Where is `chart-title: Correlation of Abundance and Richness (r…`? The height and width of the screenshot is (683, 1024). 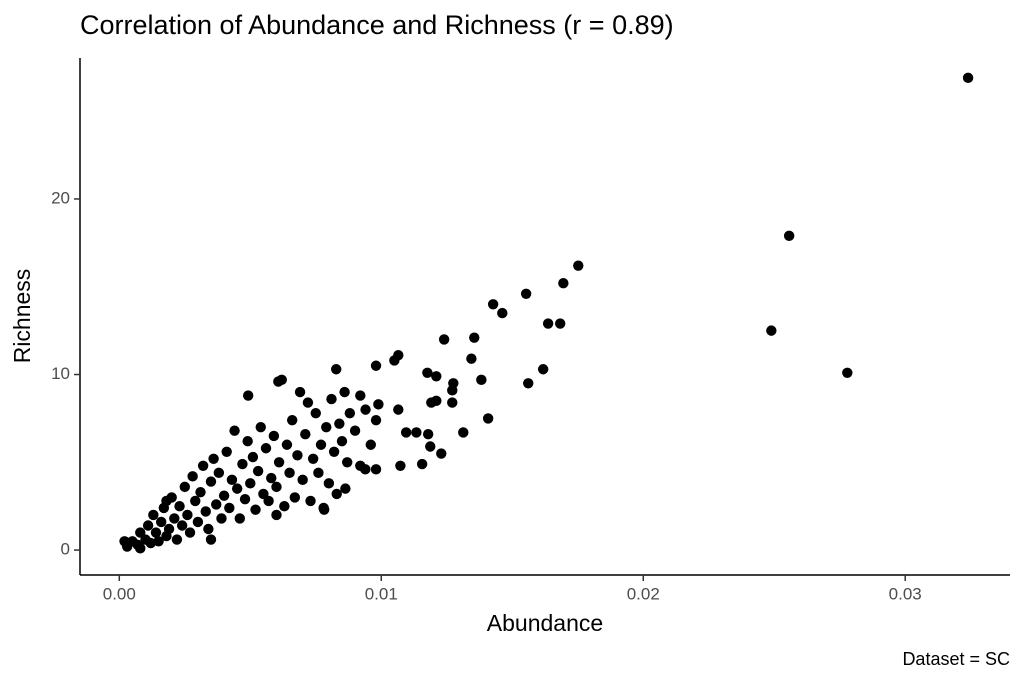
chart-title: Correlation of Abundance and Richness (r… is located at coordinates (377, 25).